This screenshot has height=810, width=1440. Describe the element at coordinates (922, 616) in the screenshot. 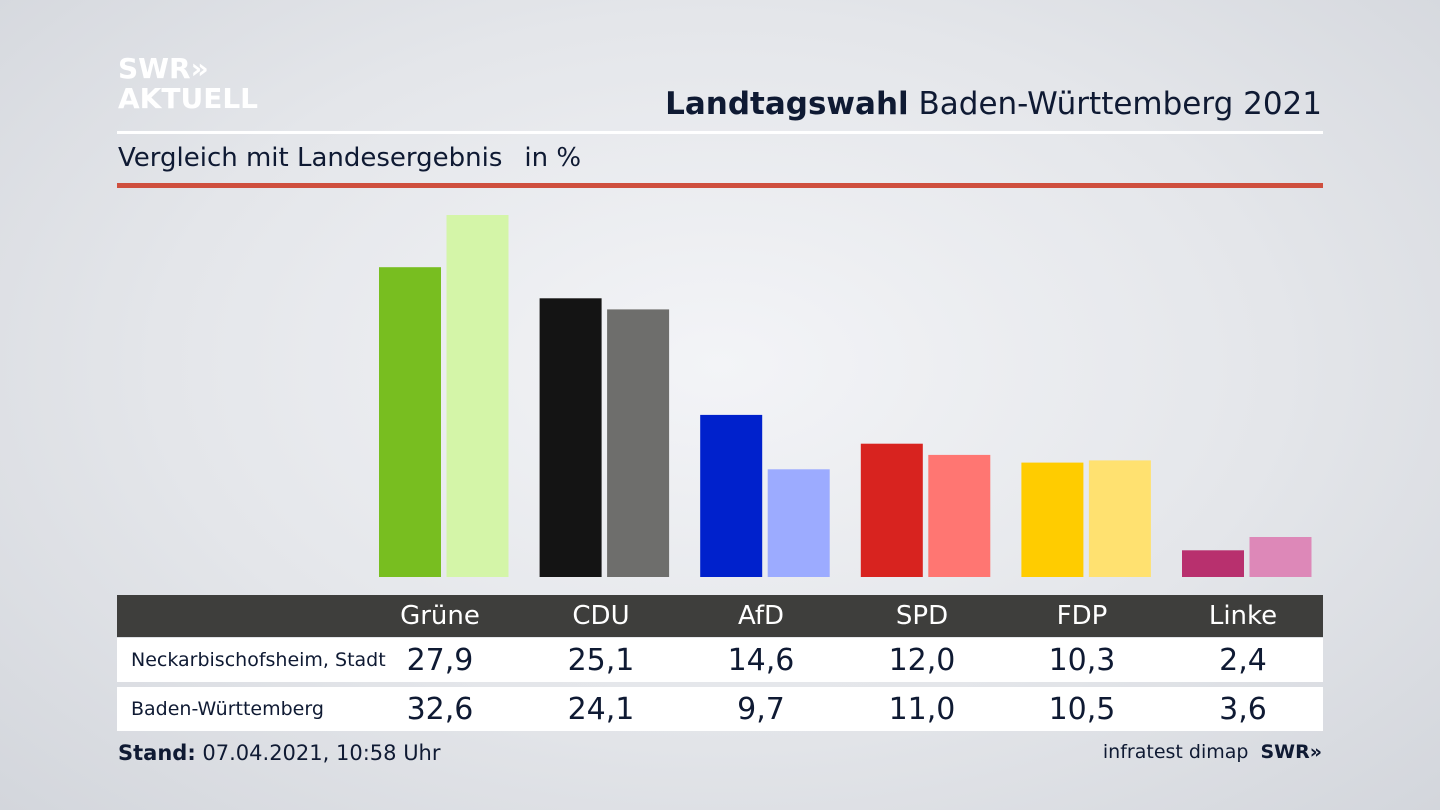

I see `header-spd: SPD` at that location.